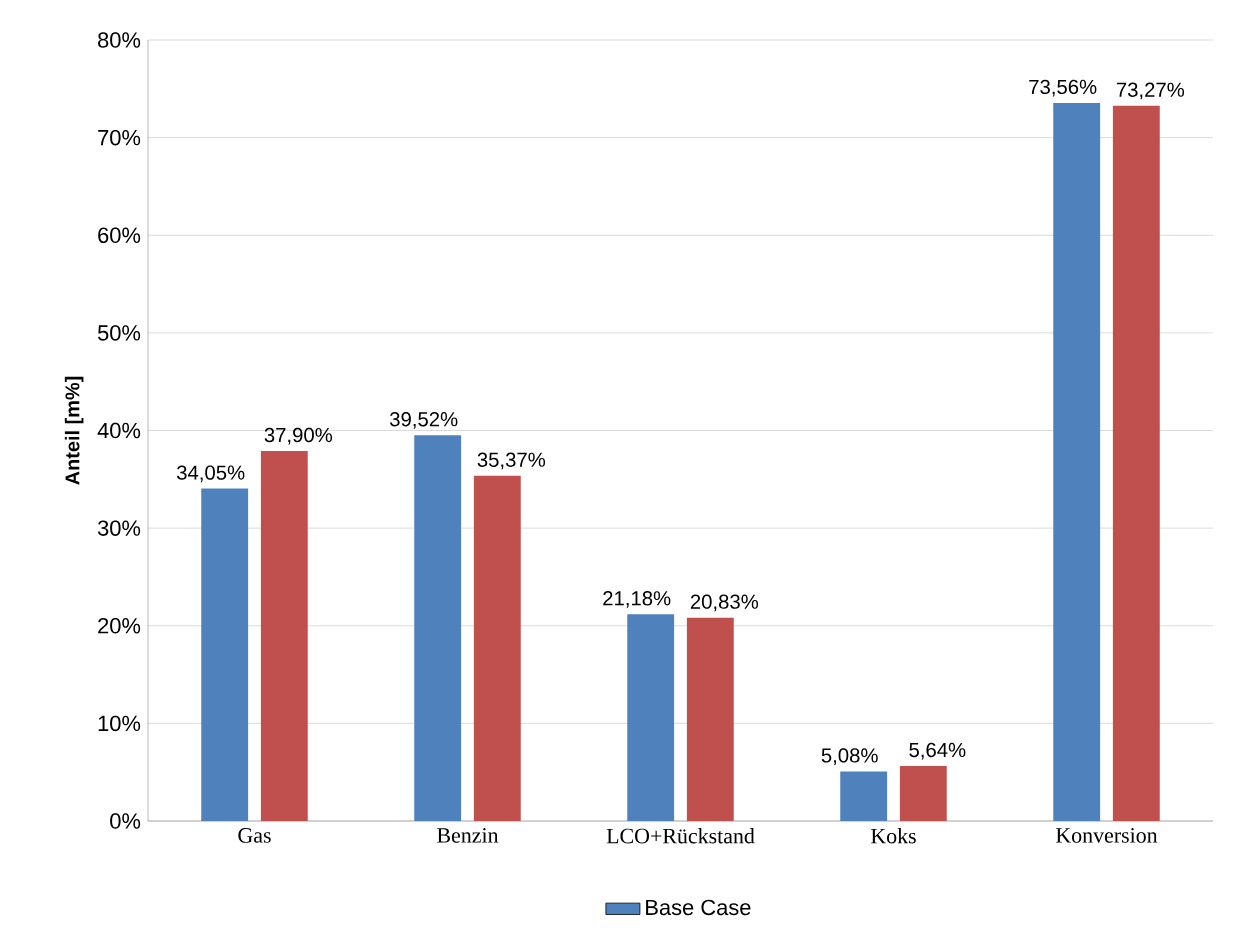 The width and height of the screenshot is (1237, 939). What do you see at coordinates (119, 723) in the screenshot?
I see `y-tick-label: 10%` at bounding box center [119, 723].